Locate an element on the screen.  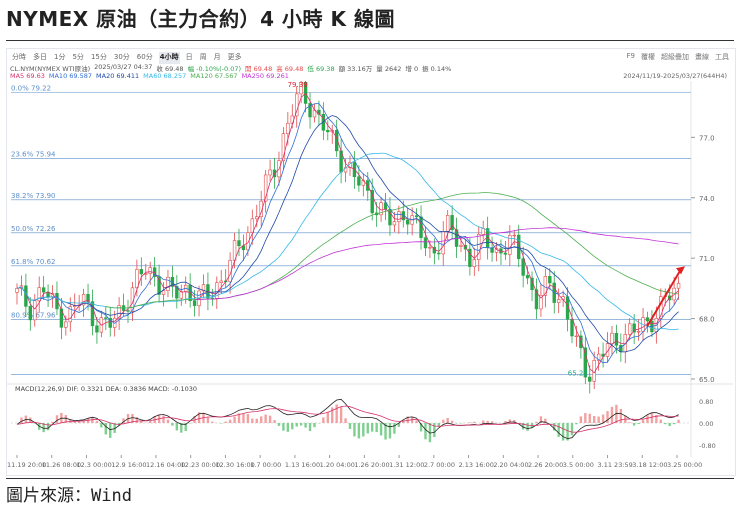
ma-legend-item: MA60 68.257 is located at coordinates (165, 76).